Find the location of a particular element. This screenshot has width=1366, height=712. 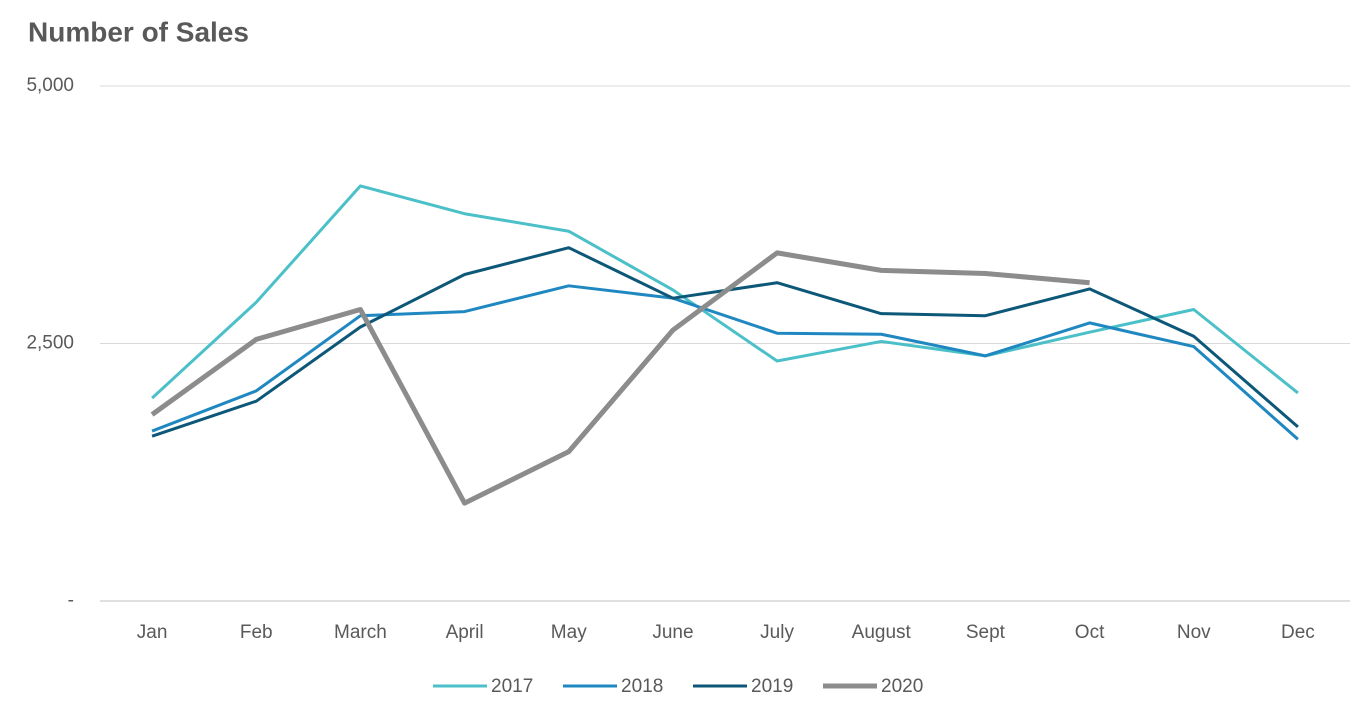

x-tick-label: May is located at coordinates (569, 632).